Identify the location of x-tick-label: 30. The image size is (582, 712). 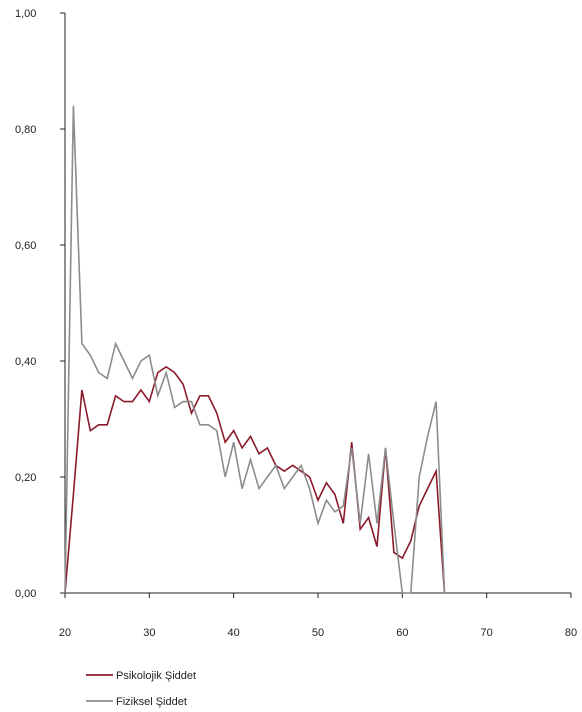
(149, 633).